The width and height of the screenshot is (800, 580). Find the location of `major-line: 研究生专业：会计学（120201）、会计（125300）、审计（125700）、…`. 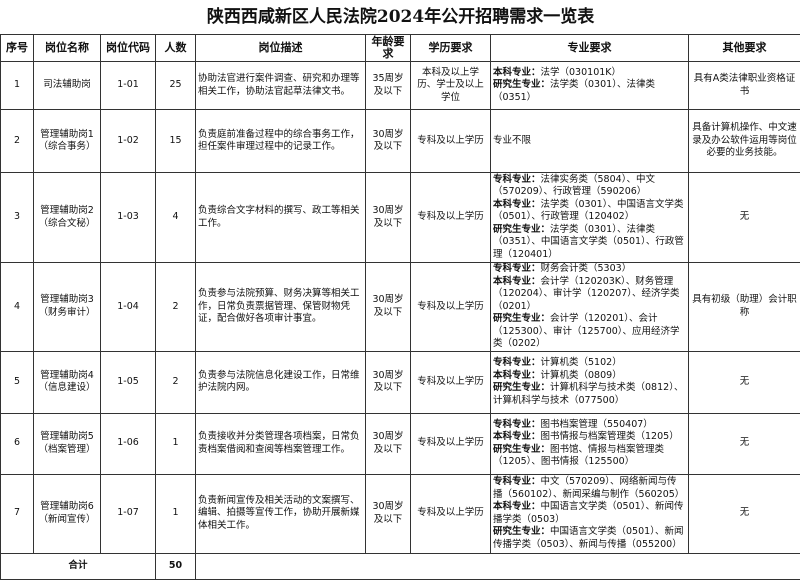

major-line: 研究生专业：会计学（120201）、会计（125300）、审计（125700）、… is located at coordinates (589, 332).